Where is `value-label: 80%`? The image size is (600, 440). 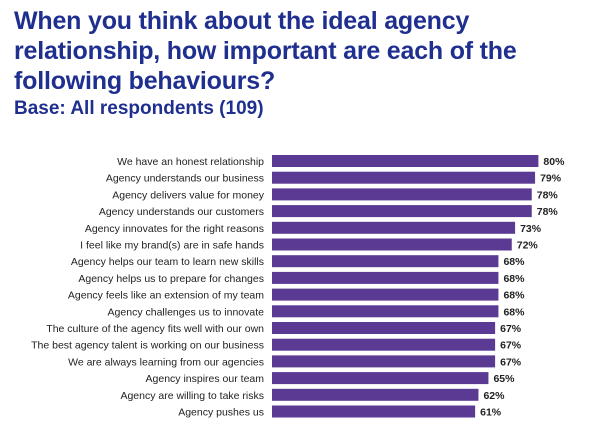
value-label: 80% is located at coordinates (554, 162).